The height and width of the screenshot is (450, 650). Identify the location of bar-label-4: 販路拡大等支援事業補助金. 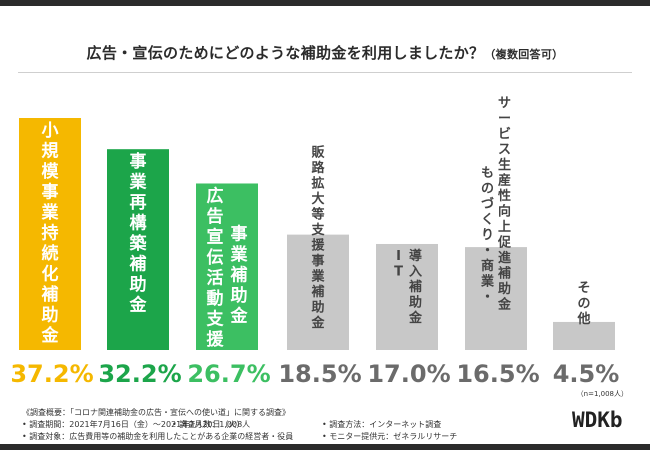
(317, 238).